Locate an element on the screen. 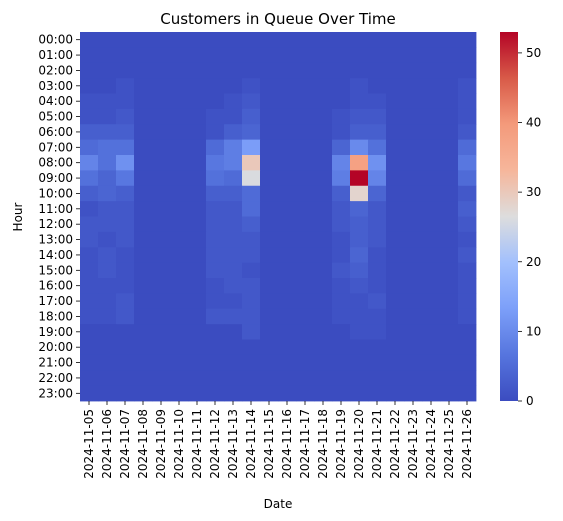  y-tick-label: 16:00 is located at coordinates (55, 286).